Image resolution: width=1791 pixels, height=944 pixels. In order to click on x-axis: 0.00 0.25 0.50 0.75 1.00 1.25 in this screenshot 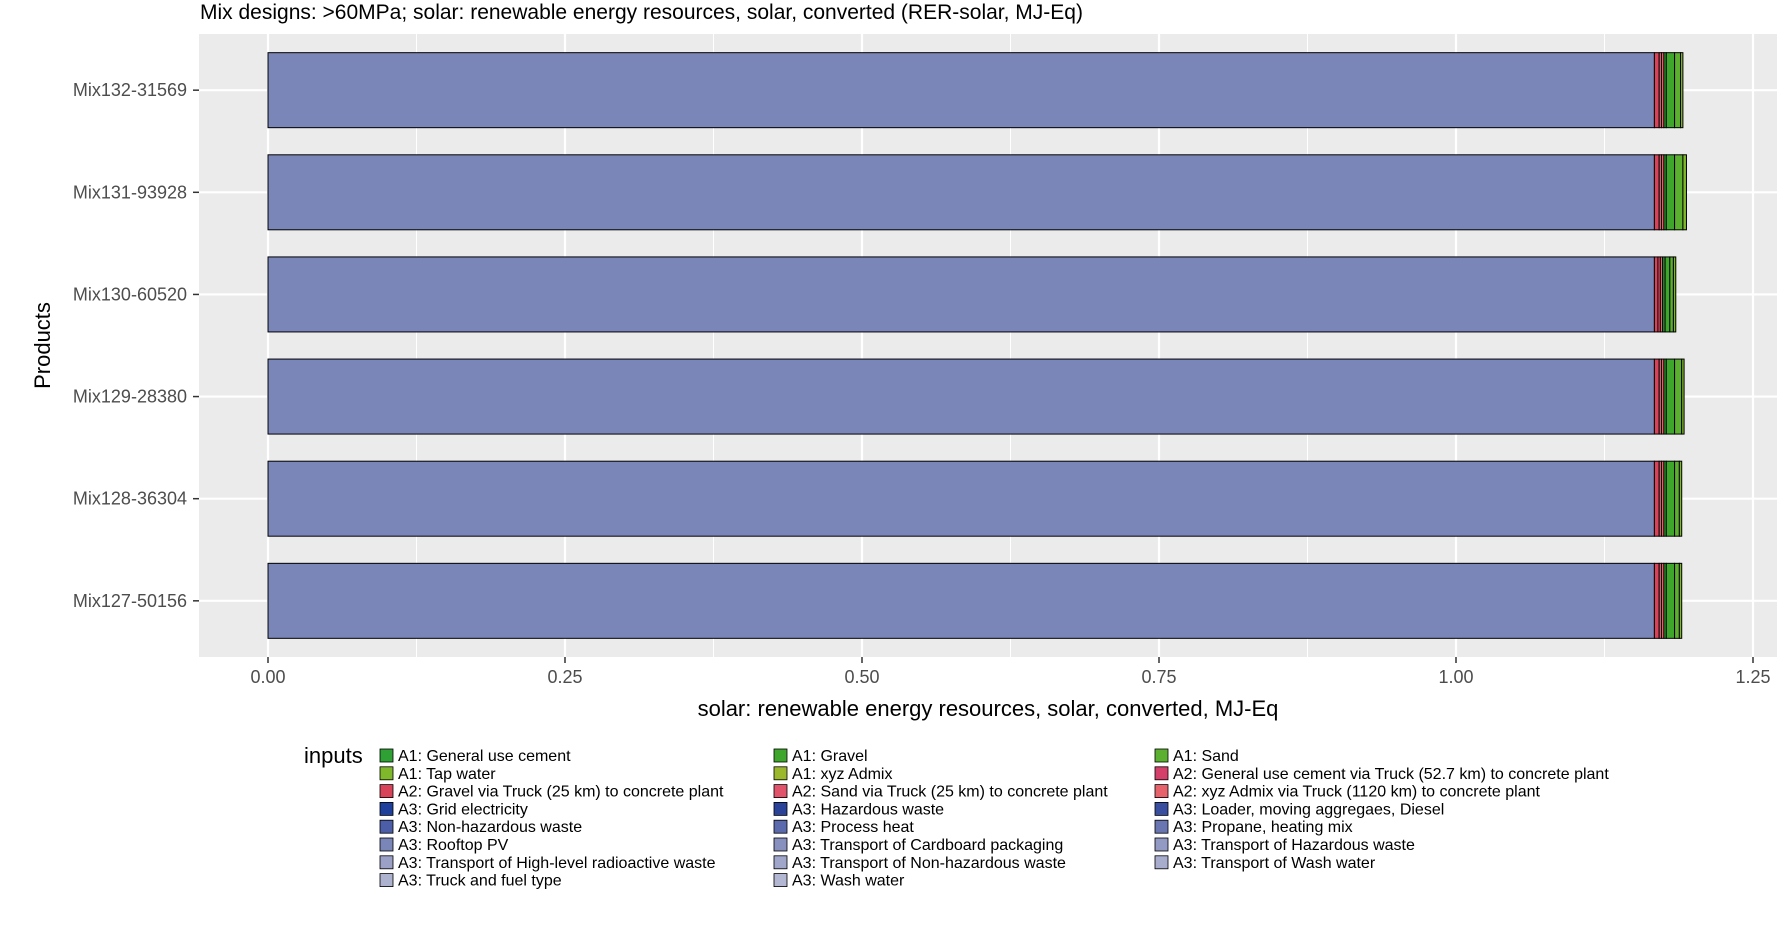, I will do `click(1010, 672)`.